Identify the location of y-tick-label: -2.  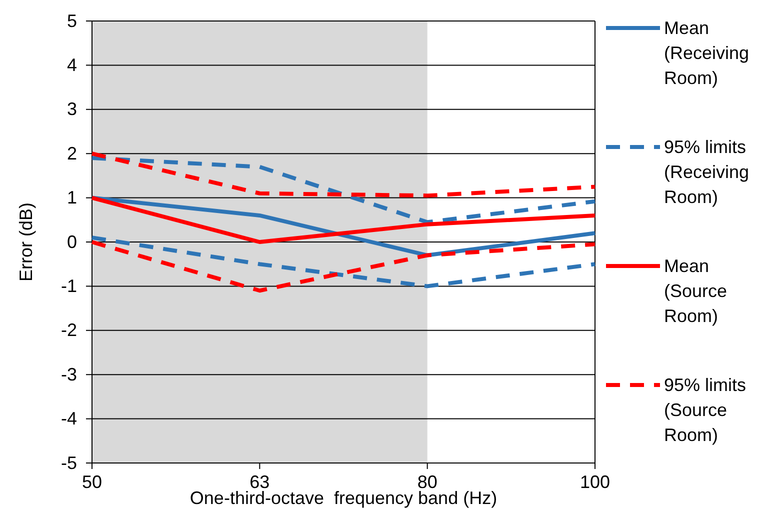
(68, 330).